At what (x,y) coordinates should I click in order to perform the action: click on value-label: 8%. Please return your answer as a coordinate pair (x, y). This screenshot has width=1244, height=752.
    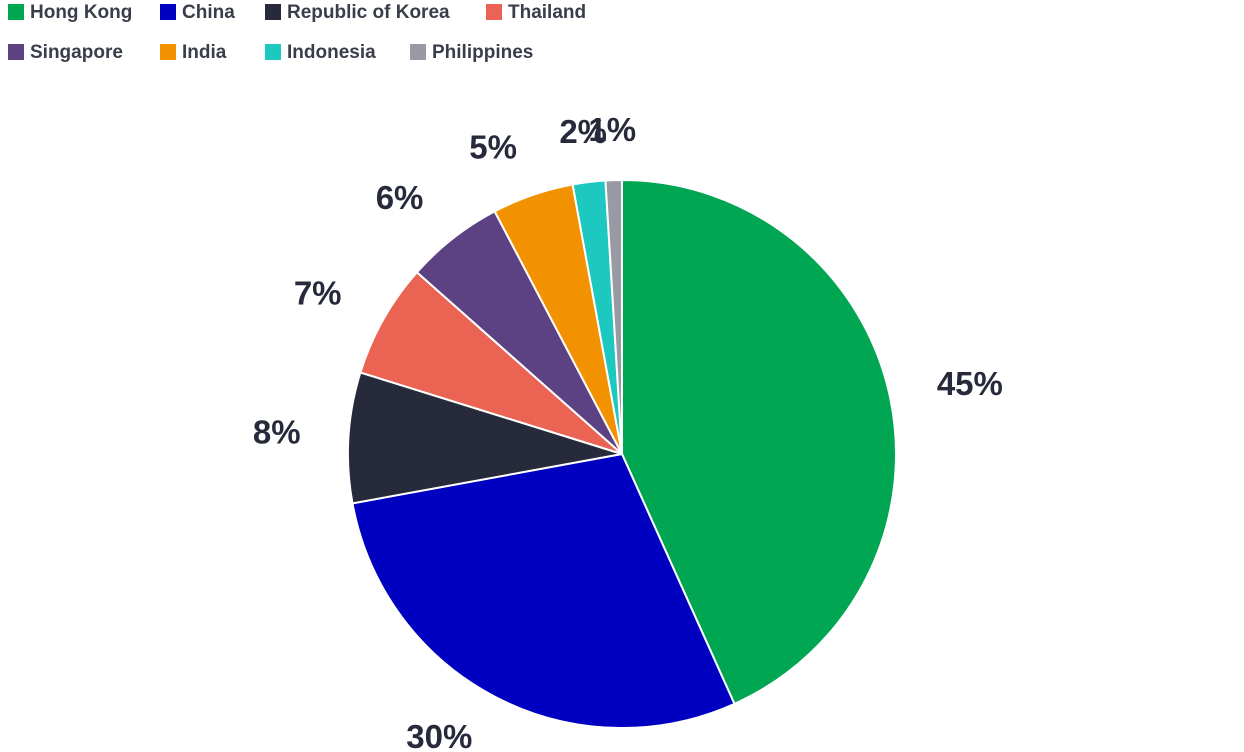
    Looking at the image, I should click on (277, 431).